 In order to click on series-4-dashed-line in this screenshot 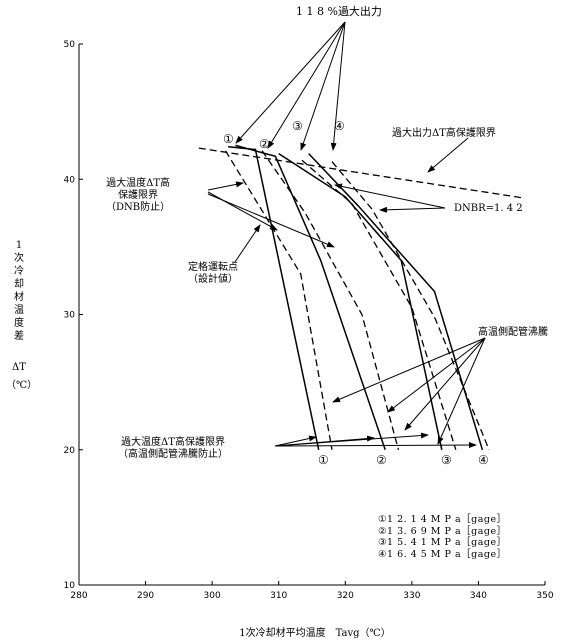, I will do `click(410, 306)`.